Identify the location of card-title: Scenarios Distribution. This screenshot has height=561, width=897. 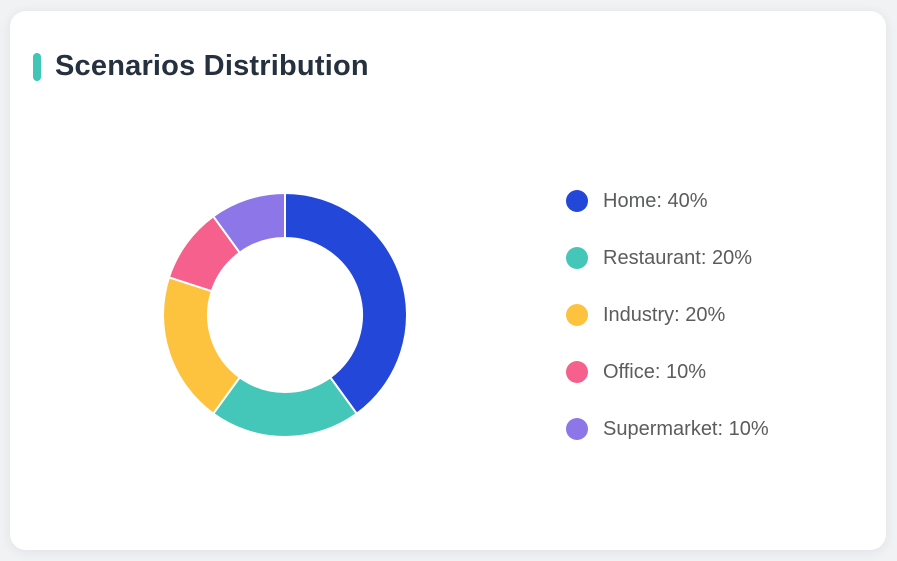
(212, 66).